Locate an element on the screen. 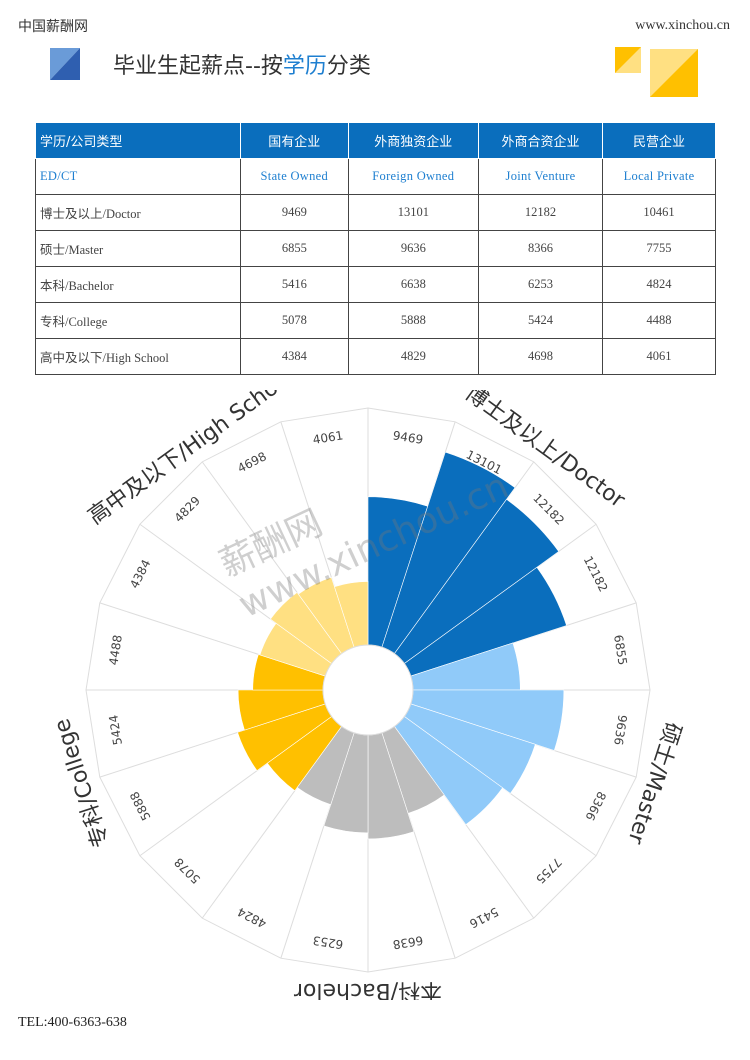 Image resolution: width=750 pixels, height=1060 pixels. table-cell: 13101 is located at coordinates (413, 212).